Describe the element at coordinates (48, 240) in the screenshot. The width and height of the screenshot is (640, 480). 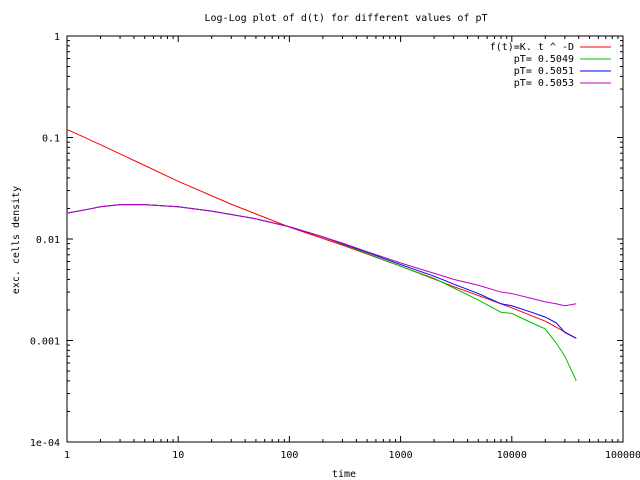
I see `y-tick-label: 0.01` at that location.